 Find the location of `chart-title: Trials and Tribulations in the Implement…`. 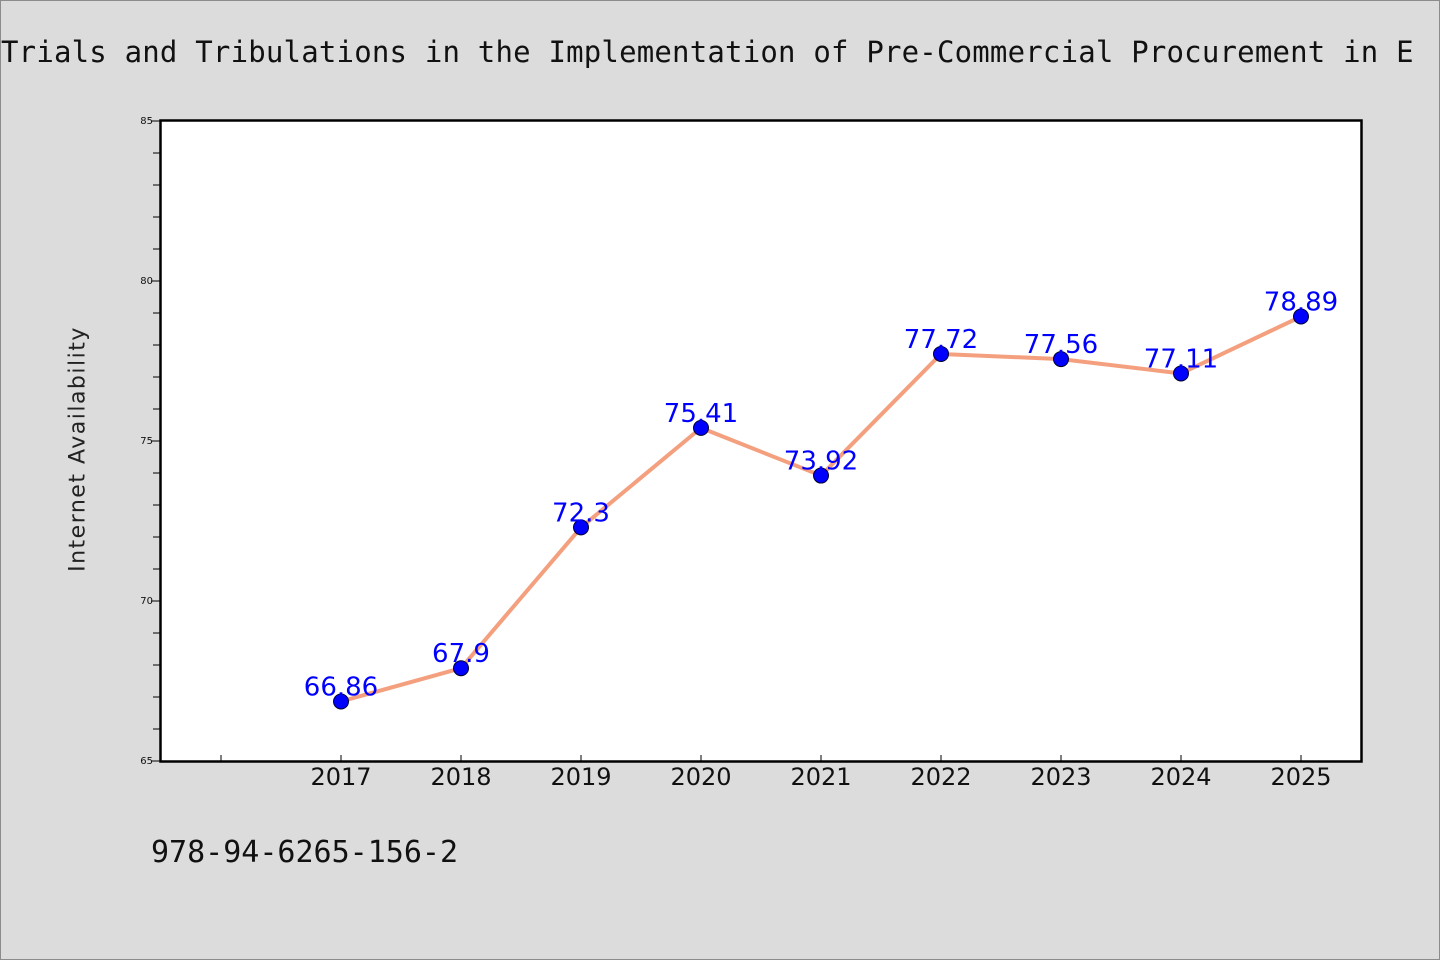

chart-title: Trials and Tribulations in the Implement… is located at coordinates (707, 52).